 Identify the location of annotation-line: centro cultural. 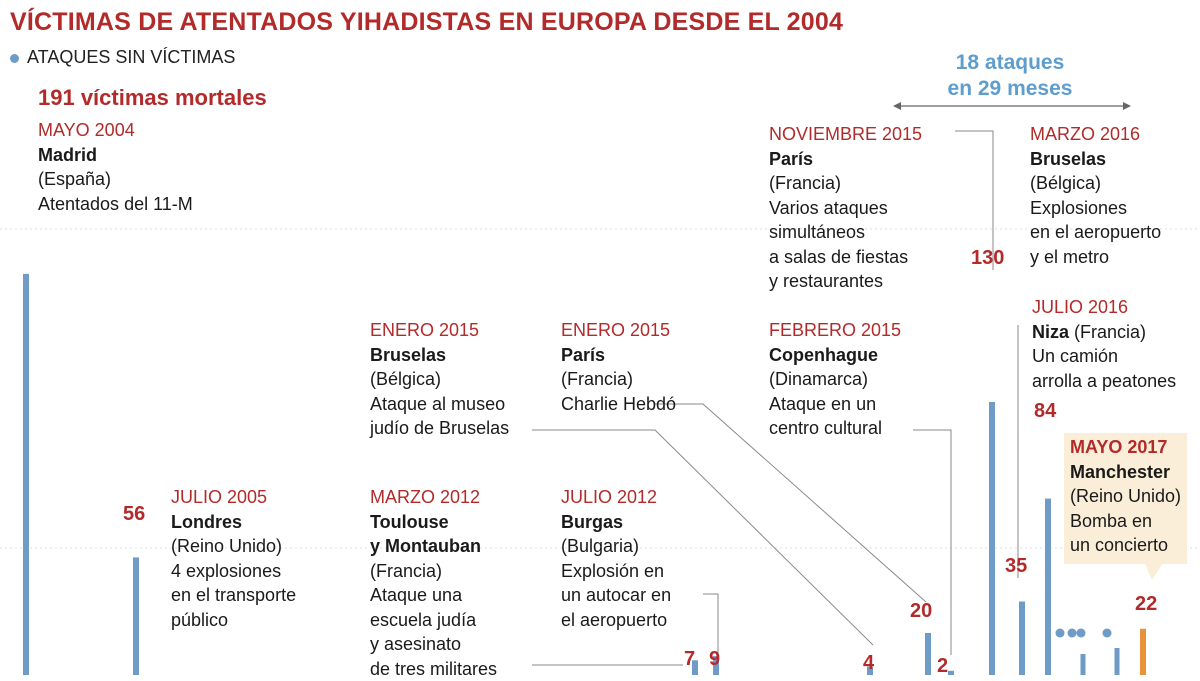
(835, 428).